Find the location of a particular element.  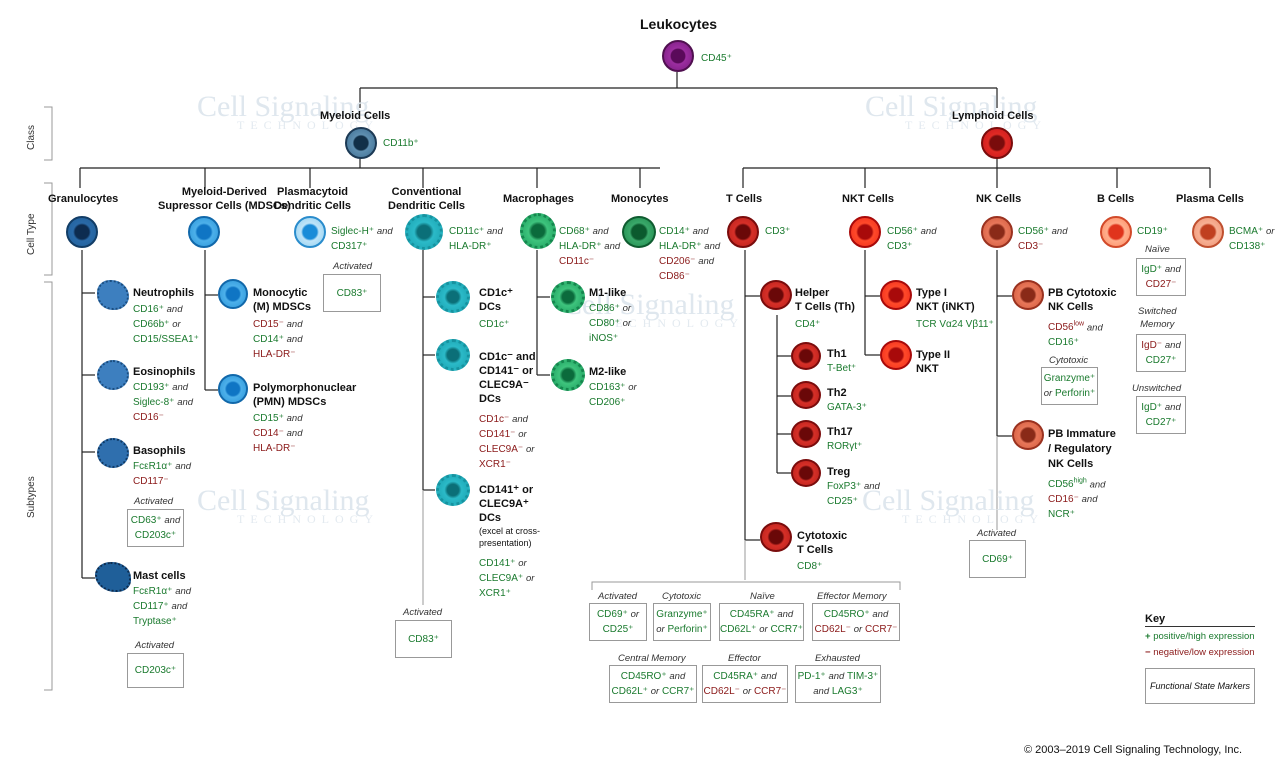

monocytic-mdsc-icon is located at coordinates (233, 294).